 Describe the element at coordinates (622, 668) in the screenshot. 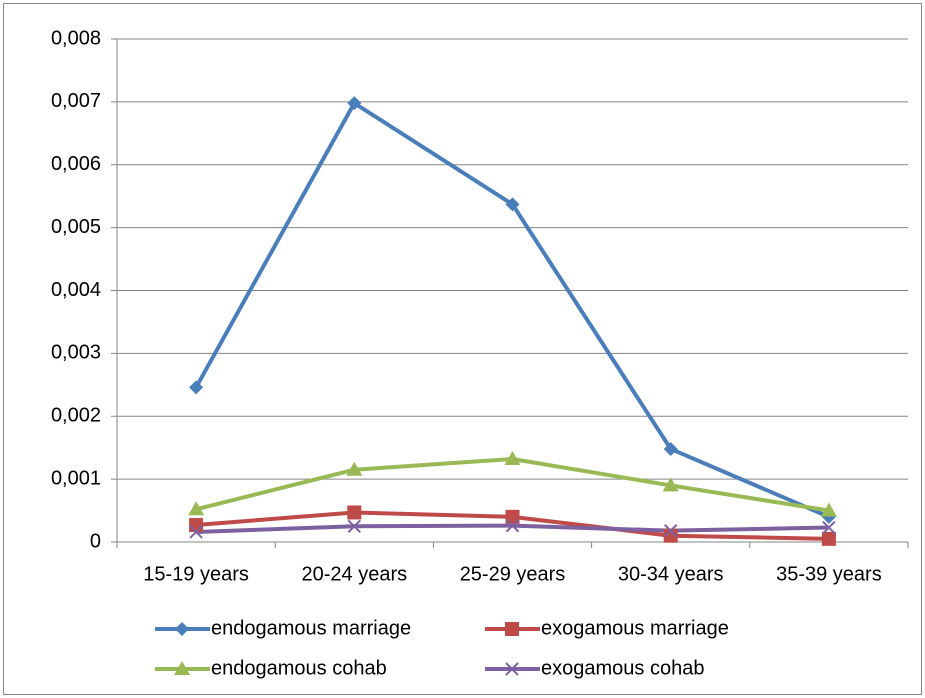

I see `legend-label: exogamous cohab` at that location.